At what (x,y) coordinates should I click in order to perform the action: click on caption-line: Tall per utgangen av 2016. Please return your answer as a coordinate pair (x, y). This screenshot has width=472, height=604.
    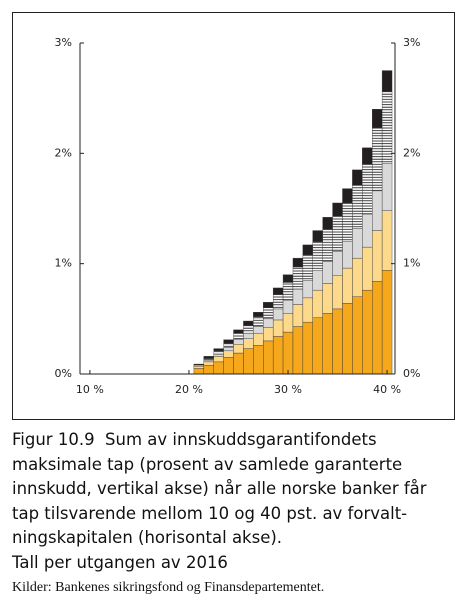
    Looking at the image, I should click on (120, 562).